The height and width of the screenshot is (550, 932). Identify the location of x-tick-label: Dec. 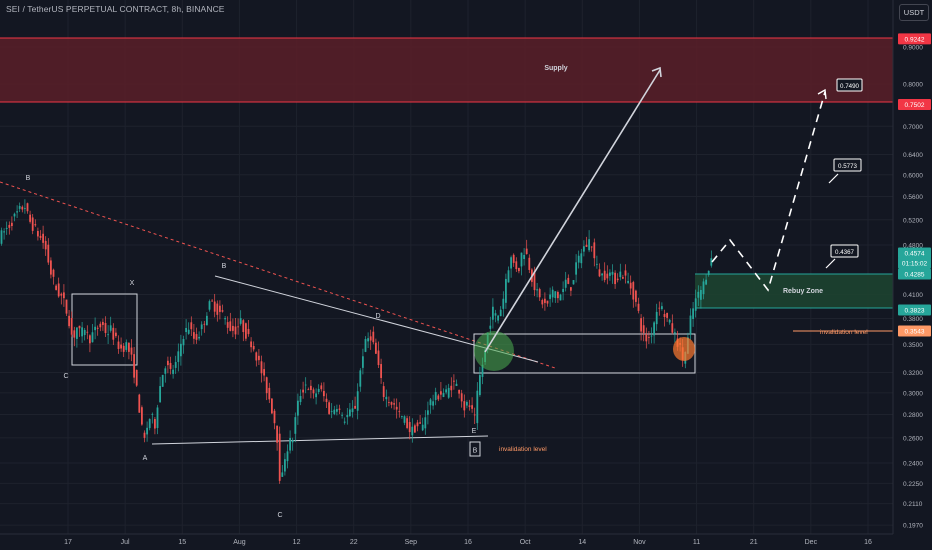
(811, 542).